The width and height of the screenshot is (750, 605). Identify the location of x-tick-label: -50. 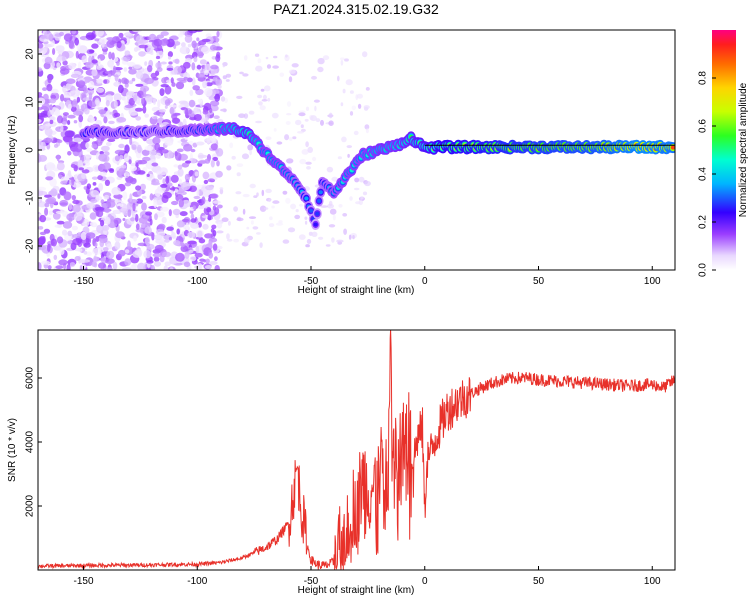
(311, 581).